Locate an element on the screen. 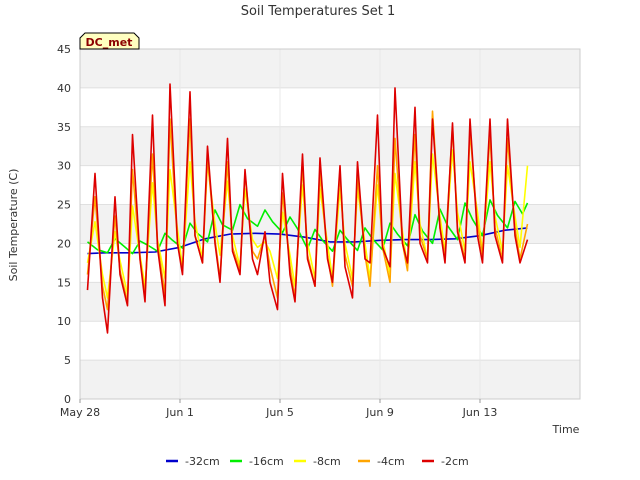 This screenshot has width=640, height=480. legend: -32cm -16cm -8cm -4cm -2cm is located at coordinates (317, 461).